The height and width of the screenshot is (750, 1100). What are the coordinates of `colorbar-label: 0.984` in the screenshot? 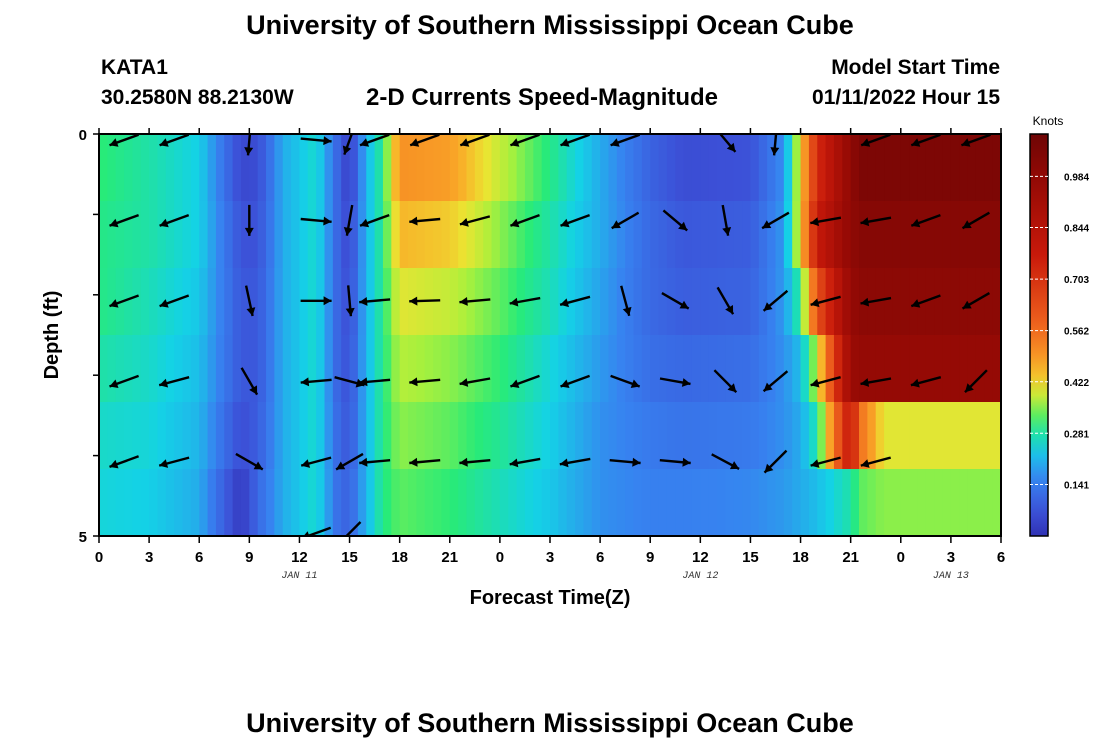 It's located at (1076, 177).